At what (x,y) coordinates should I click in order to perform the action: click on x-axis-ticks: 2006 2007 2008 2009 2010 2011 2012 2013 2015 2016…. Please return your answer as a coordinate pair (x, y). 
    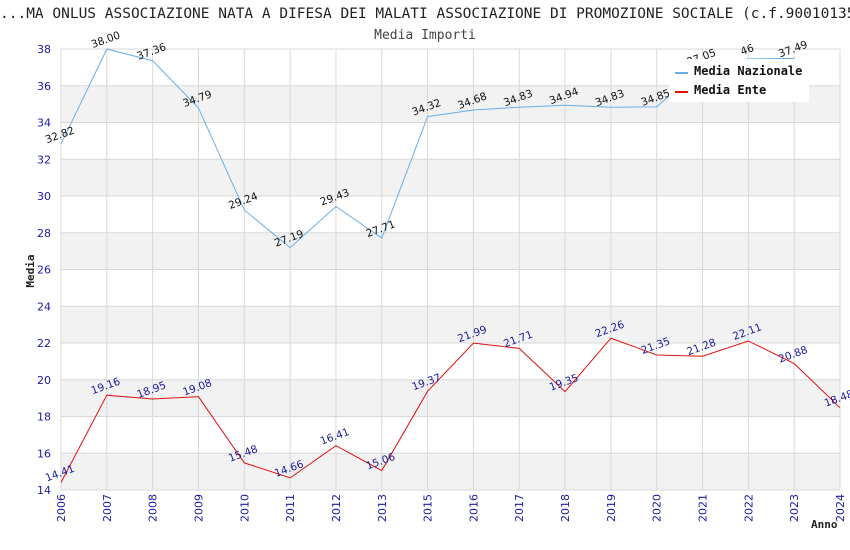
    Looking at the image, I should click on (451, 508).